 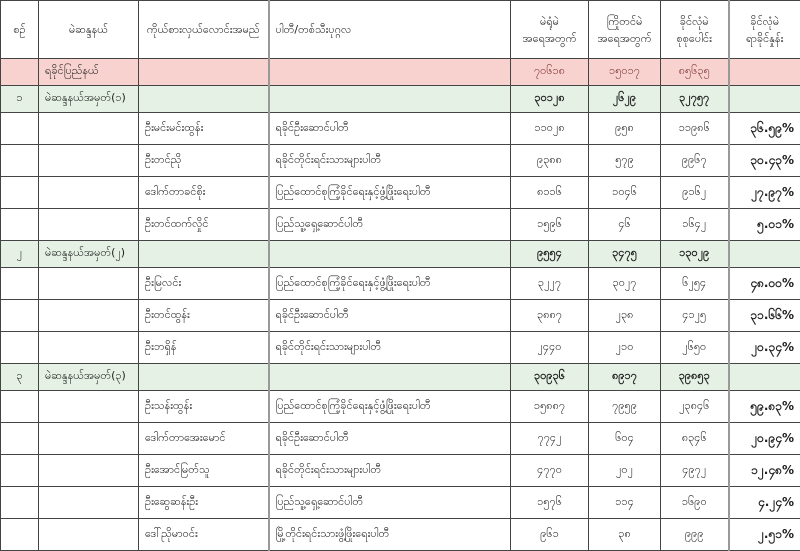 What do you see at coordinates (625, 439) in the screenshot?
I see `candidate-advance: ၆၀၄` at bounding box center [625, 439].